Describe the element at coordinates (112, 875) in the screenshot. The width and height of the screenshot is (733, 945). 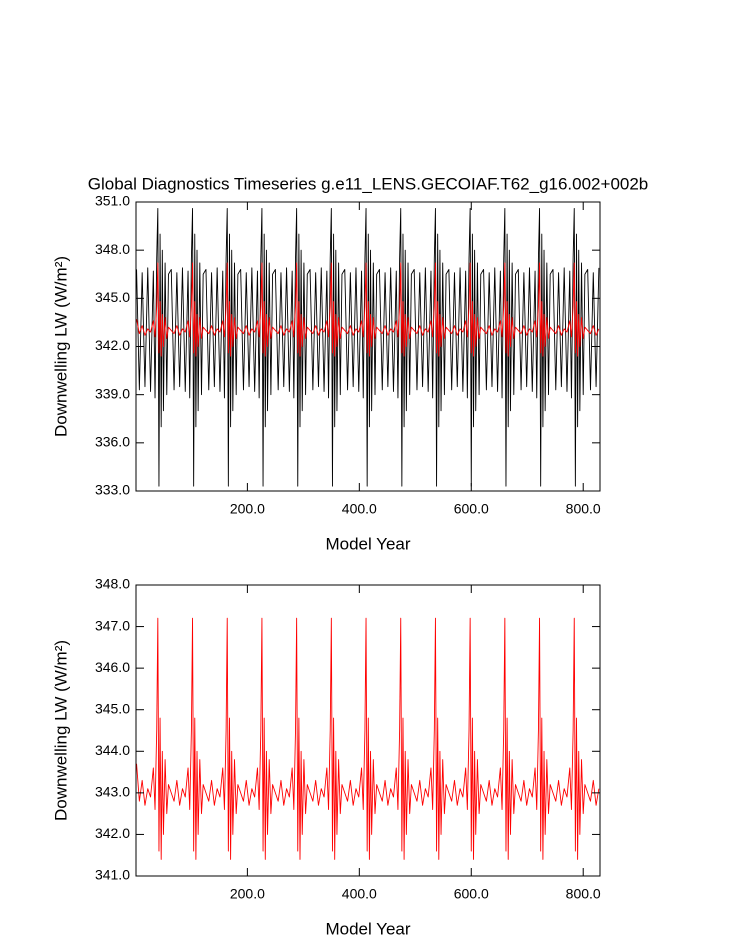
I see `y-tick-label: 341.0` at that location.